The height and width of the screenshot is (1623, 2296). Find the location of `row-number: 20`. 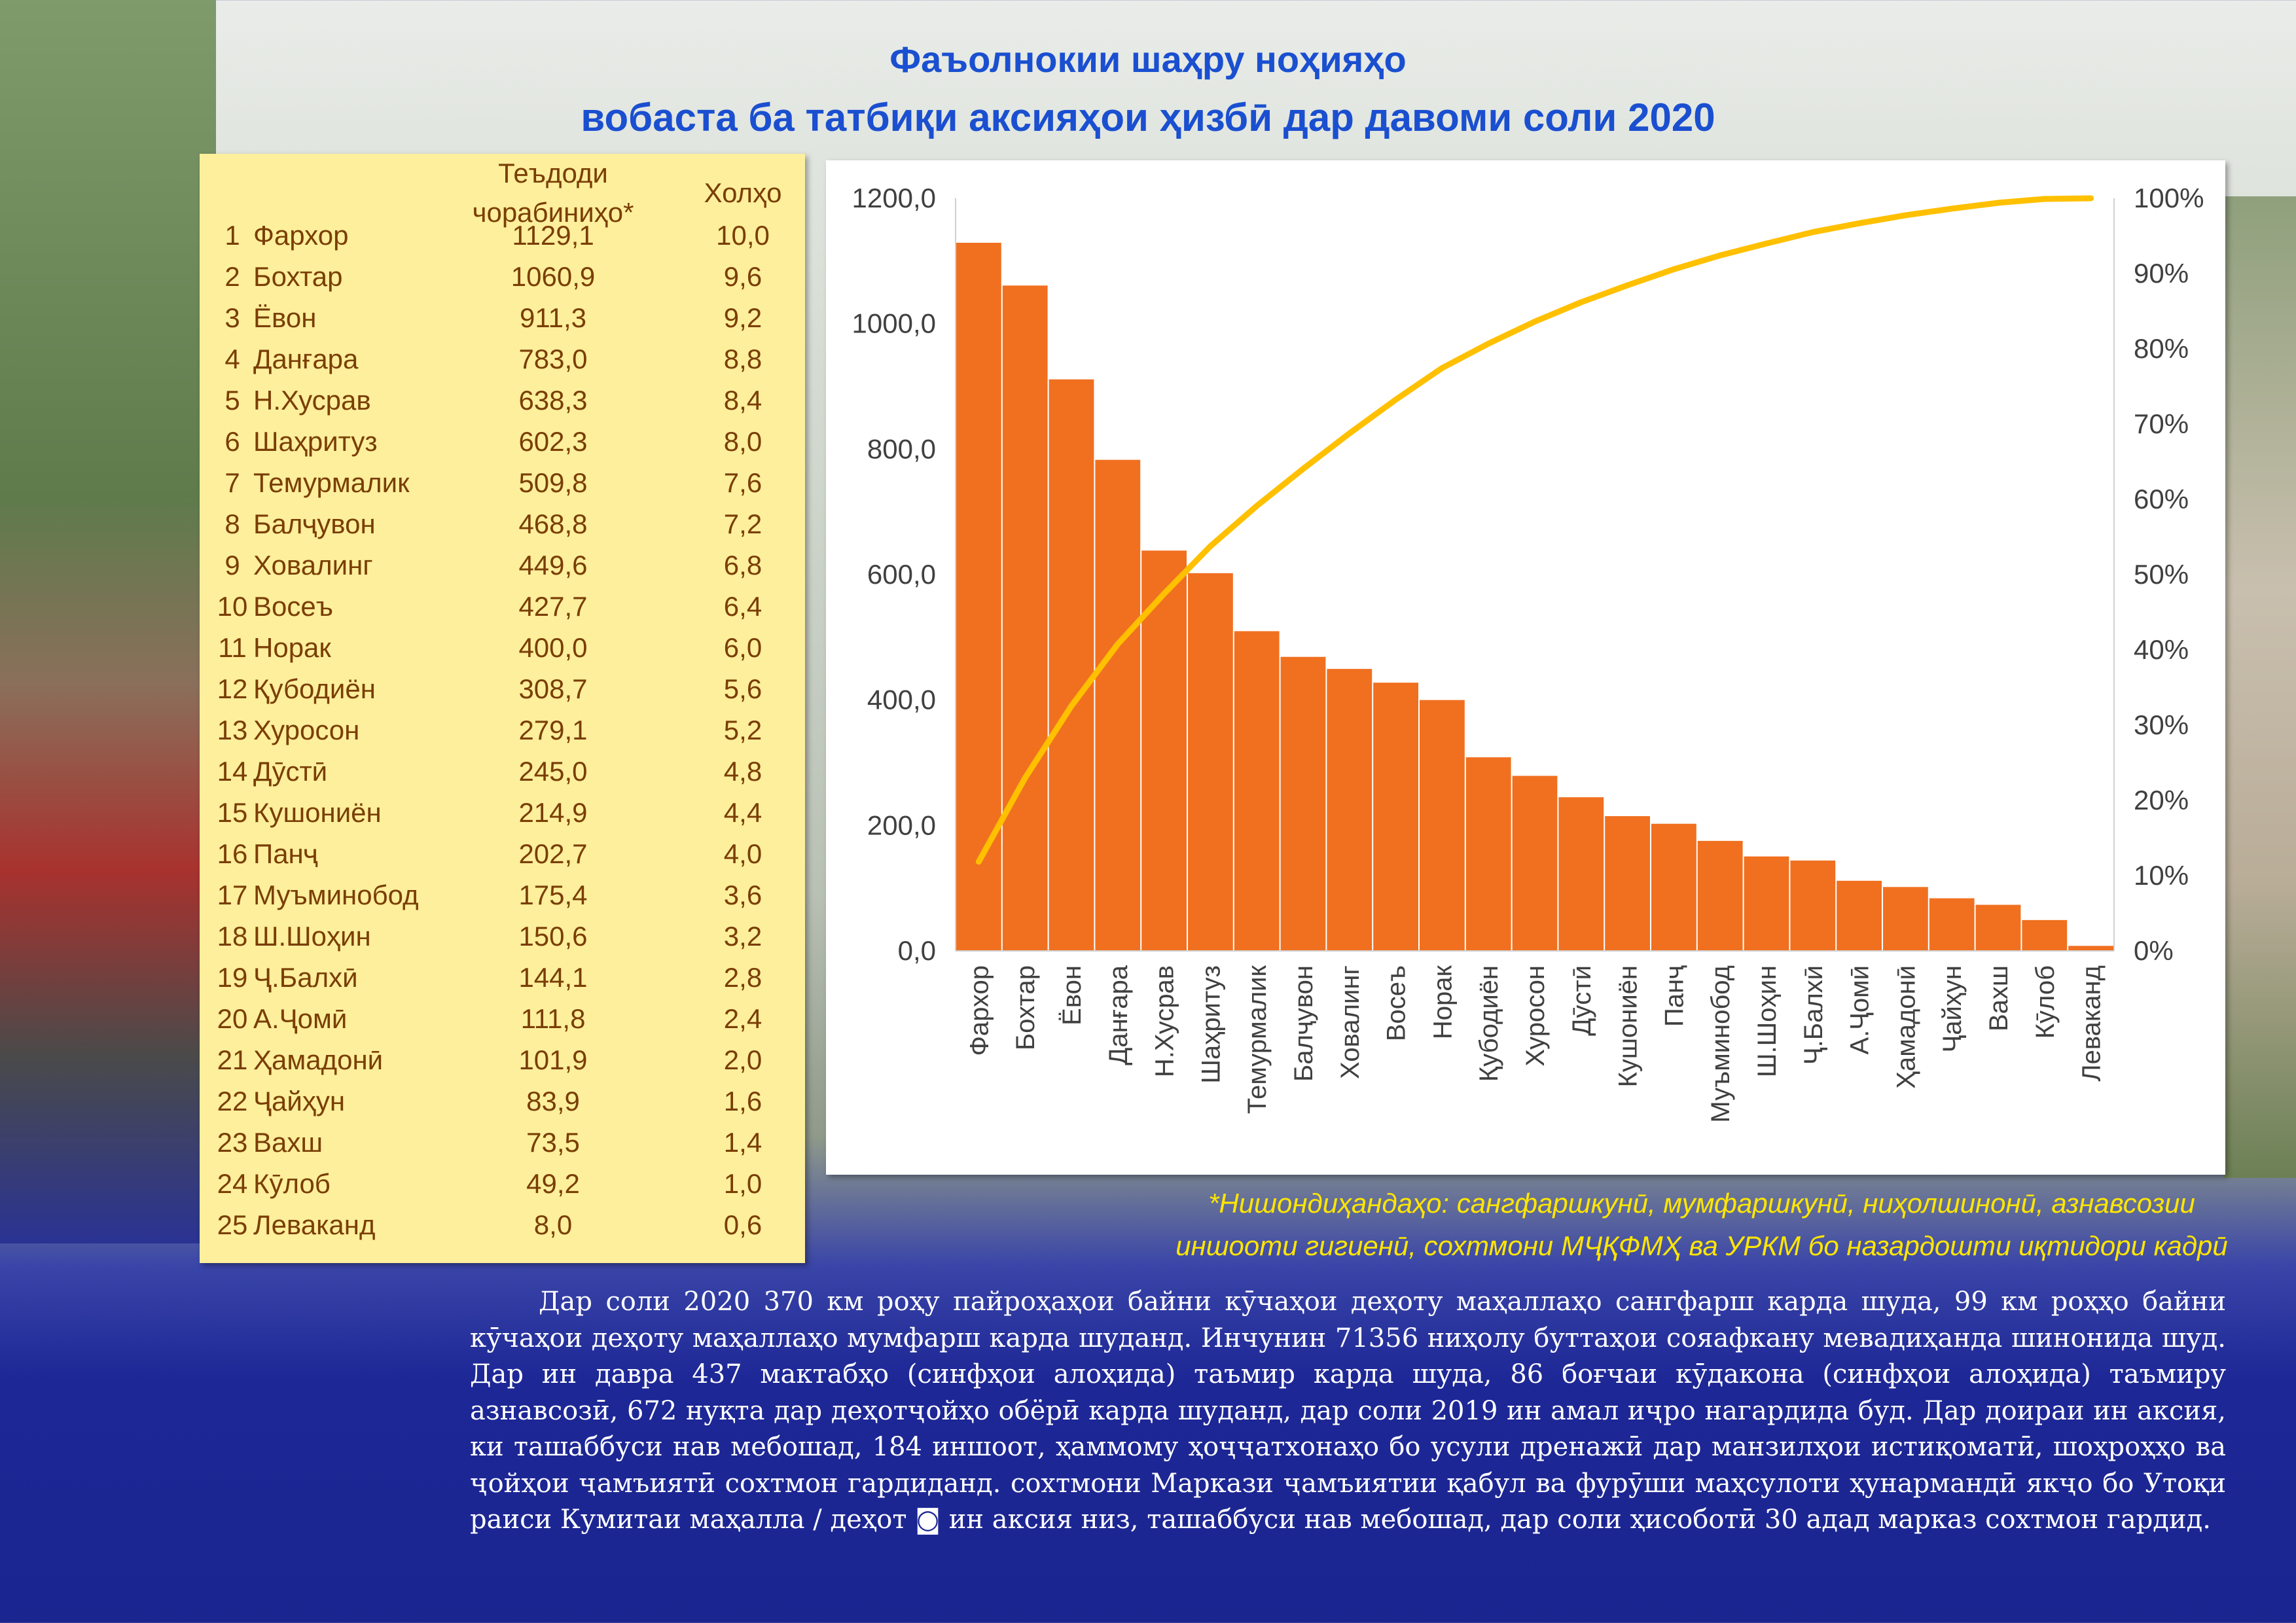

row-number: 20 is located at coordinates (232, 1018).